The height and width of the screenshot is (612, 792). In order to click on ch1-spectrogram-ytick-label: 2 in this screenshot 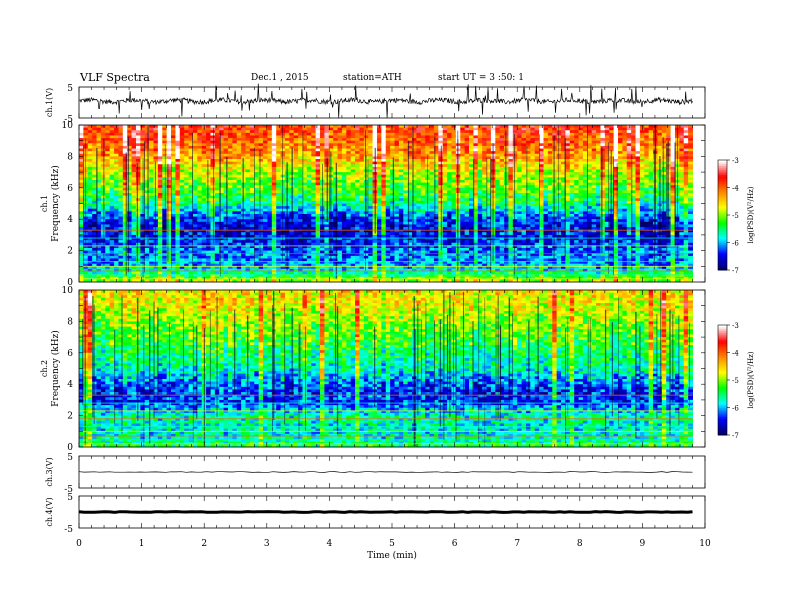, I will do `click(70, 252)`.